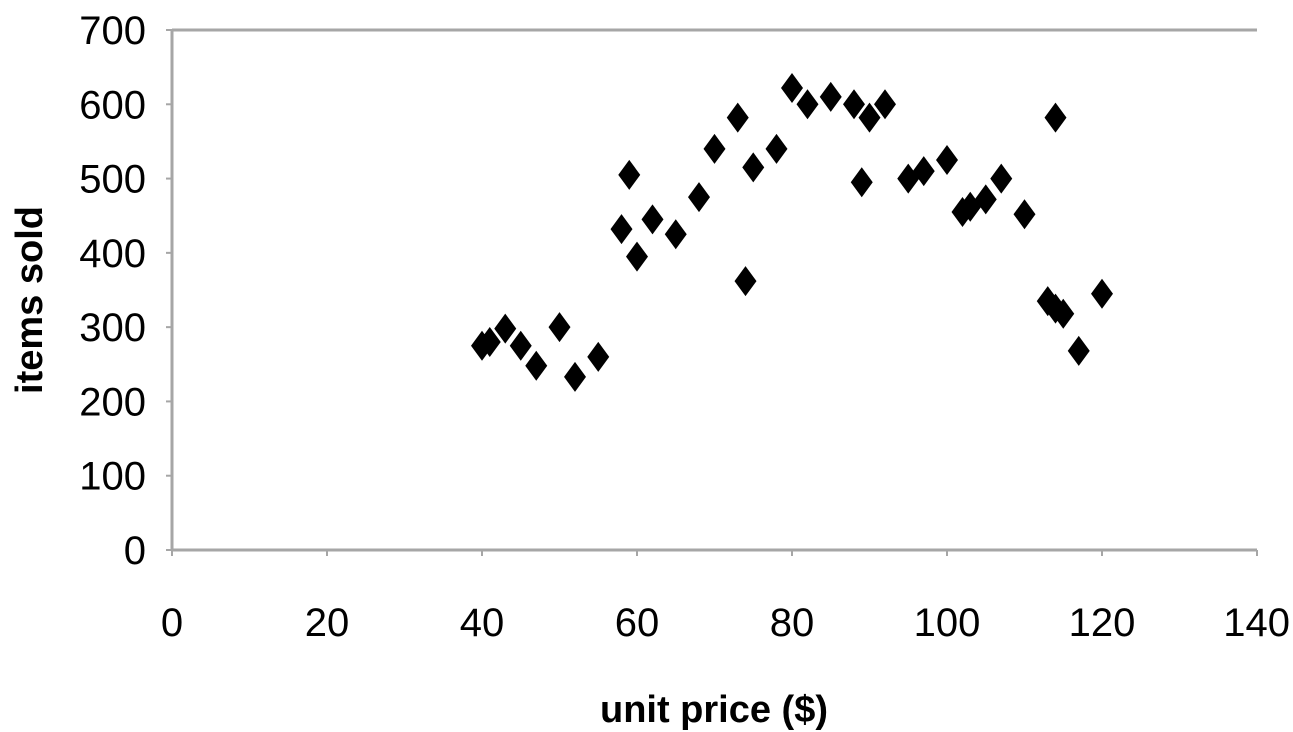 This screenshot has height=732, width=1293. I want to click on x-tick-label: 60, so click(637, 623).